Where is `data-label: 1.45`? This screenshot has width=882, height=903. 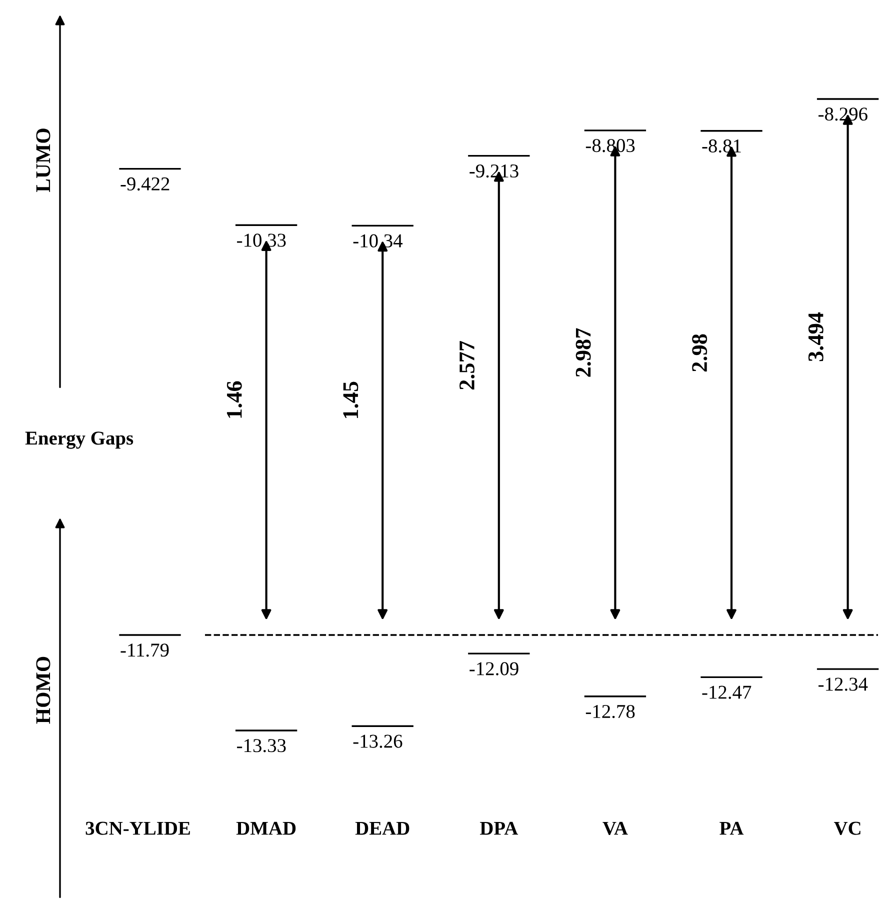 data-label: 1.45 is located at coordinates (350, 400).